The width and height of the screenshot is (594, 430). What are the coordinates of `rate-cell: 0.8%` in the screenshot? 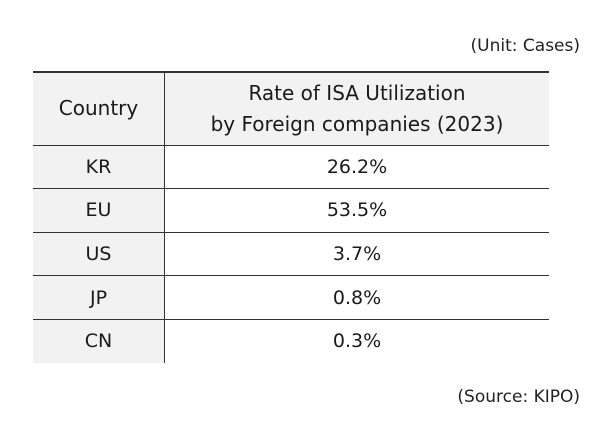 It's located at (357, 297).